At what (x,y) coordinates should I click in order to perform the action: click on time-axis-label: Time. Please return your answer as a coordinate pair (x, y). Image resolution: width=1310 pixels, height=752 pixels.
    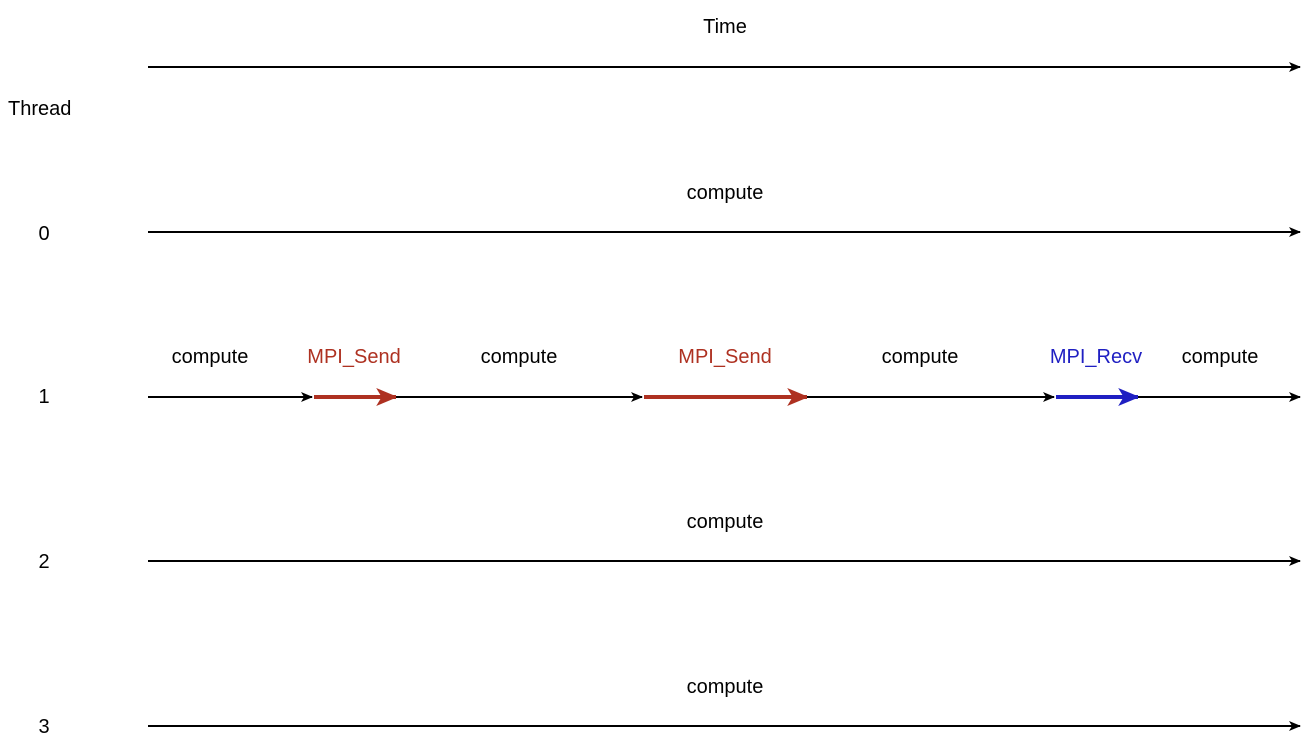
    Looking at the image, I should click on (725, 27).